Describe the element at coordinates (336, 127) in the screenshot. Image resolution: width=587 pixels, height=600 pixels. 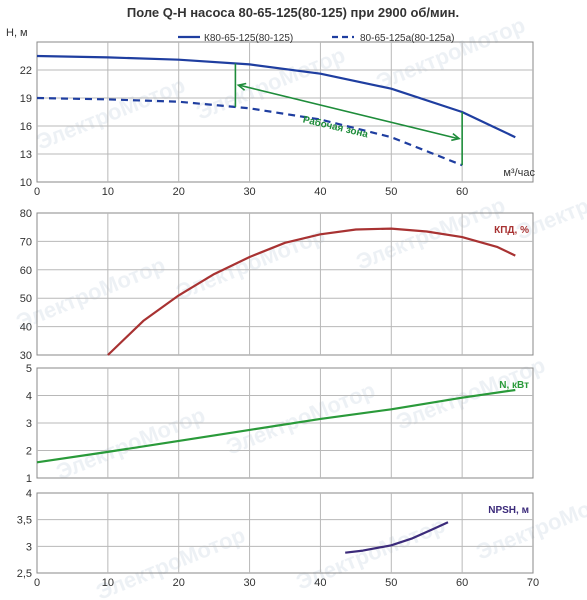
I see `zone-label: Рабочая зона` at that location.